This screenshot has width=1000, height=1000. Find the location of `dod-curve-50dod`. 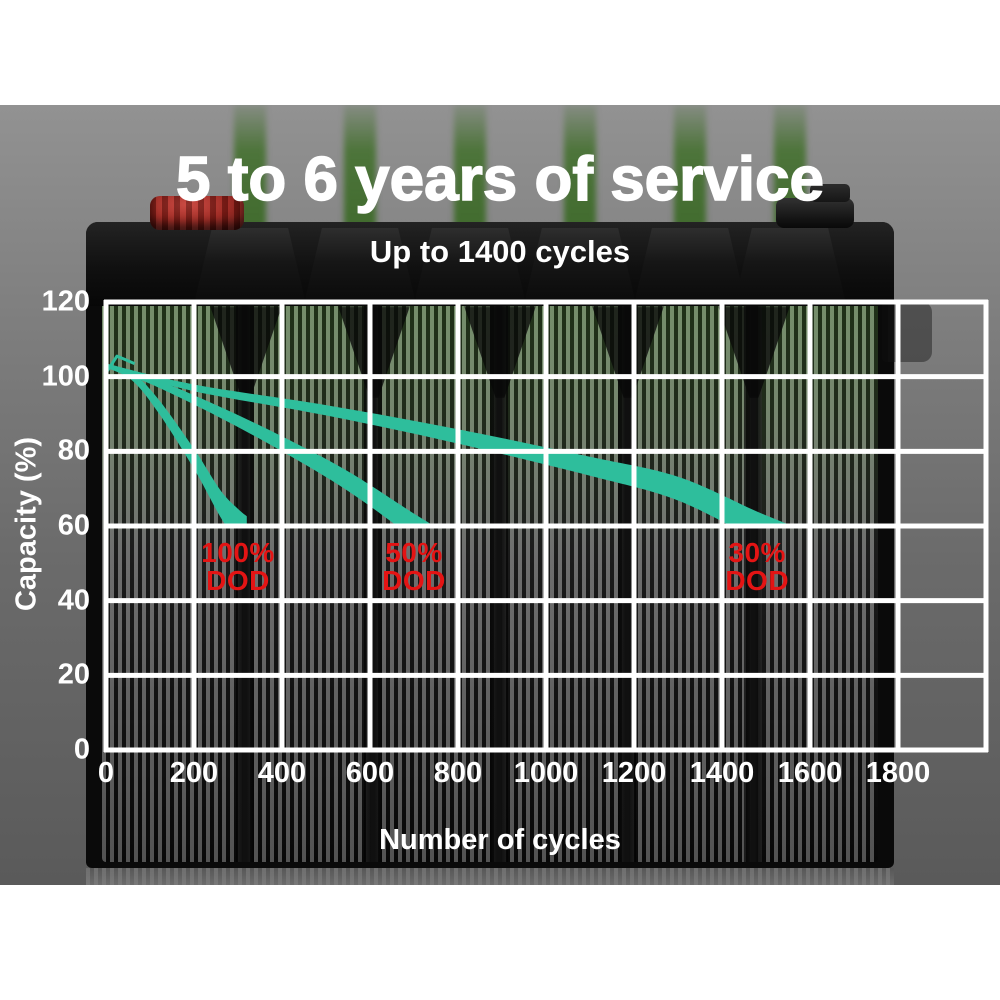

dod-curve-50dod is located at coordinates (272, 445).